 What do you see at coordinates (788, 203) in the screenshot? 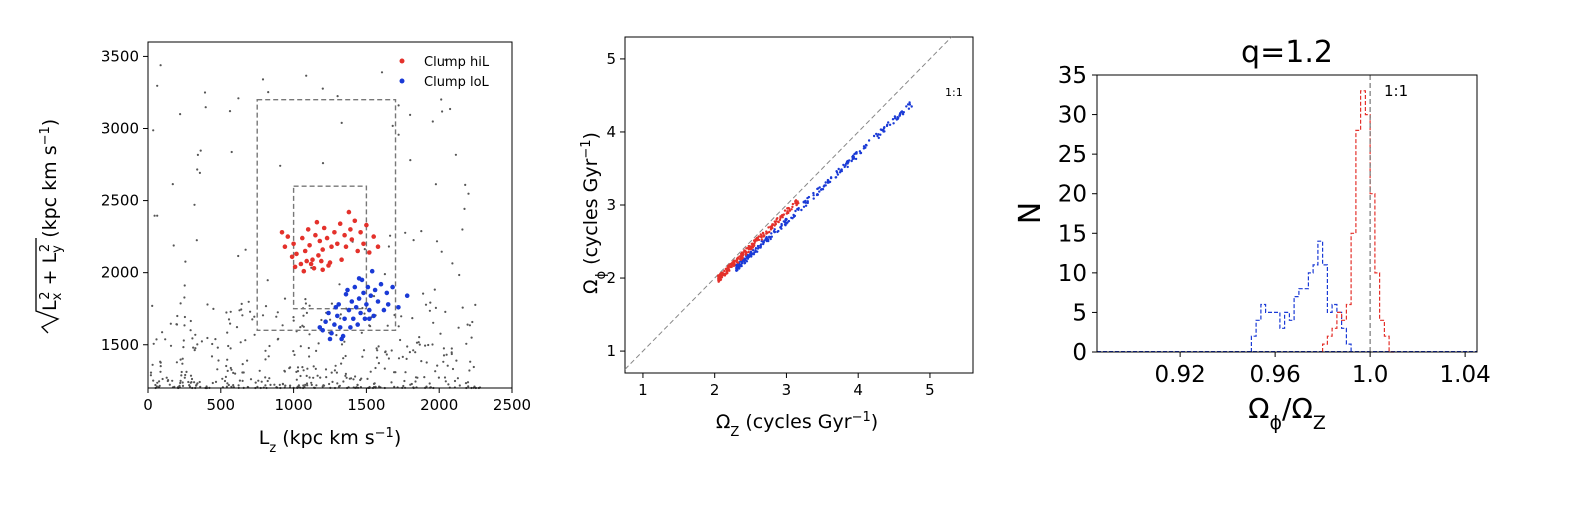
I see `p2-marks` at bounding box center [788, 203].